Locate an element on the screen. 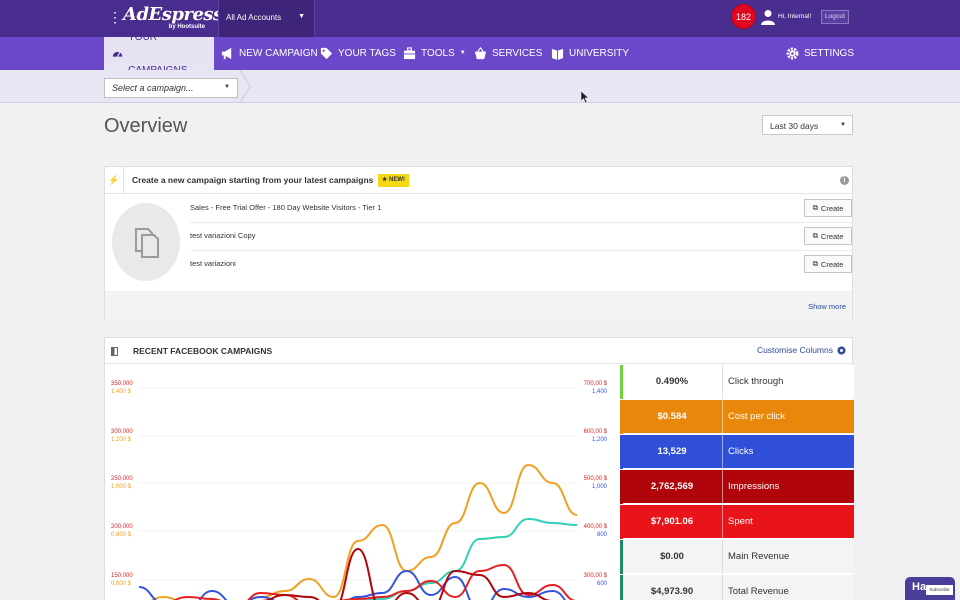  date-range-label: Last 30 days is located at coordinates (794, 126).